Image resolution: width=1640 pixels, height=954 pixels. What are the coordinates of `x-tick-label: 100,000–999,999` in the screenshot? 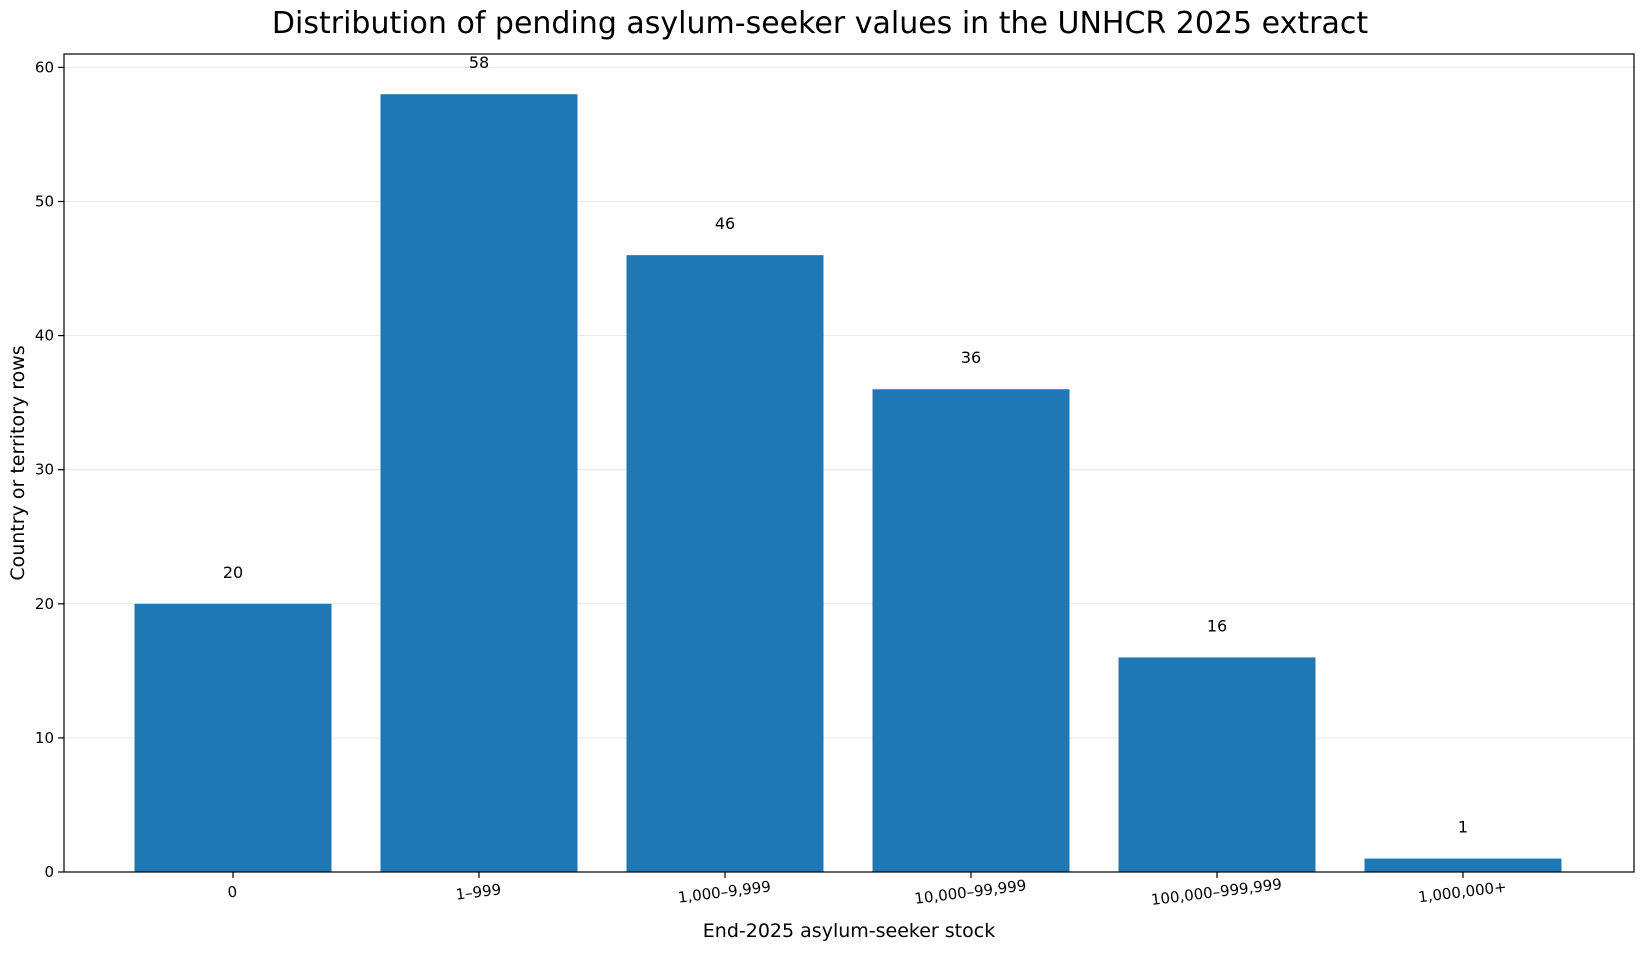 It's located at (1216, 892).